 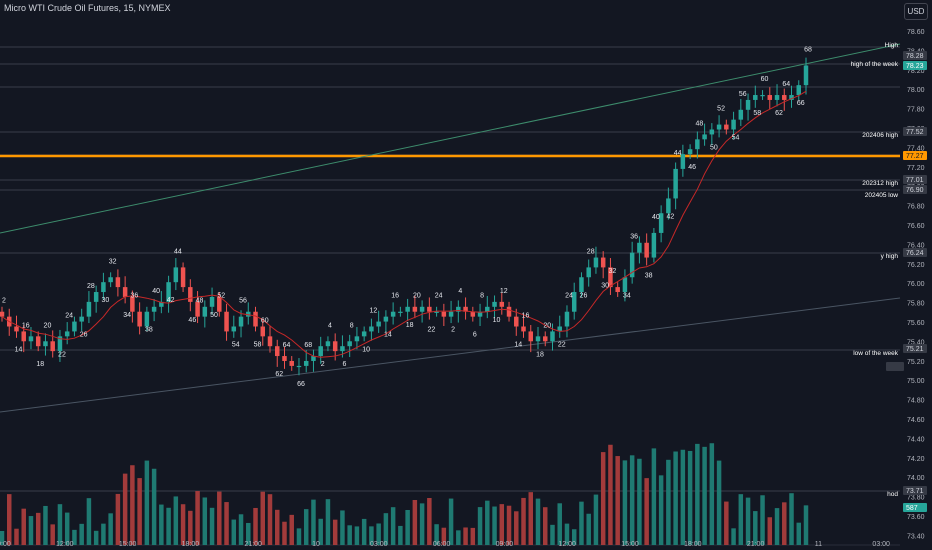 What do you see at coordinates (308, 345) in the screenshot?
I see `bar-count-label: 68` at bounding box center [308, 345].